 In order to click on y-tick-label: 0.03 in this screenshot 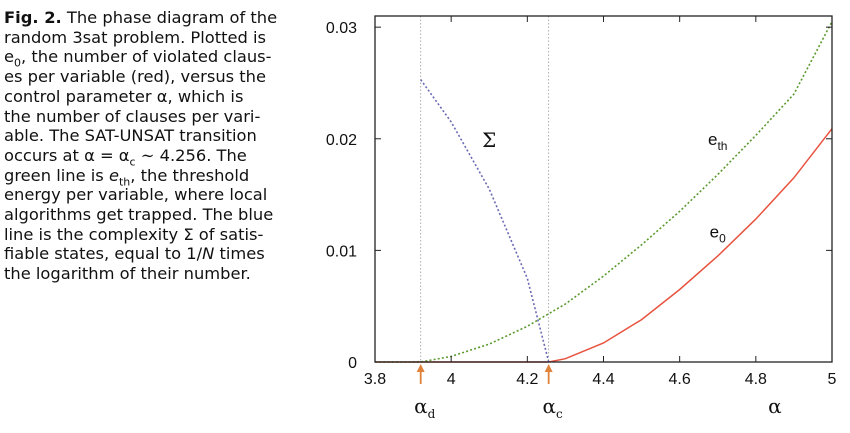, I will do `click(341, 28)`.